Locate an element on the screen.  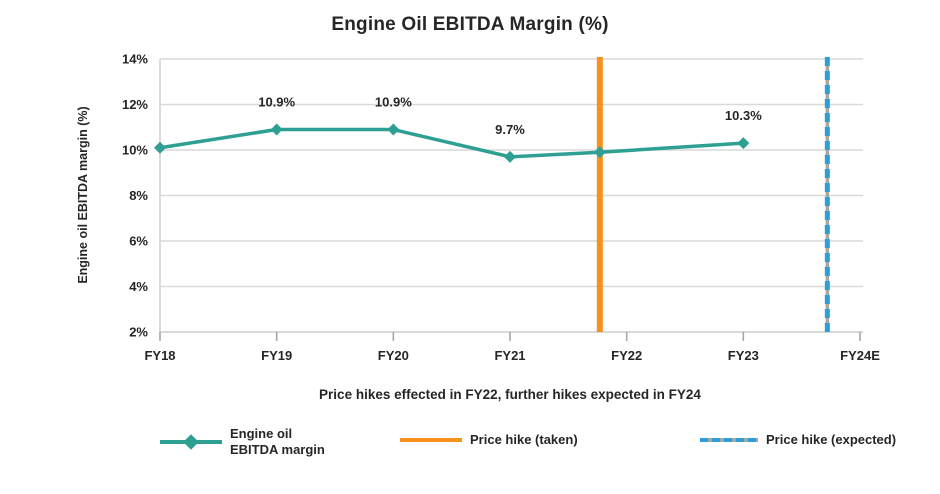
legend-label-series-line2: EBITDA margin is located at coordinates (277, 449).